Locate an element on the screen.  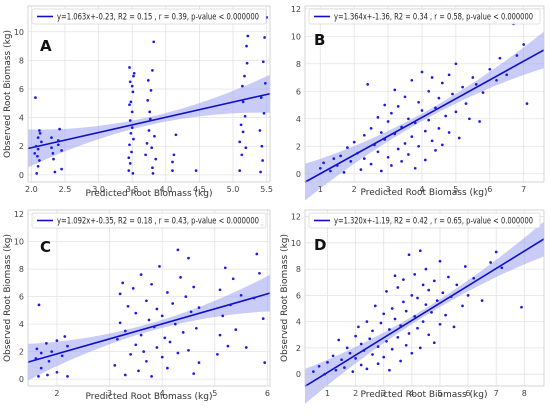
x-tick-label: 2 is located at coordinates (354, 189).